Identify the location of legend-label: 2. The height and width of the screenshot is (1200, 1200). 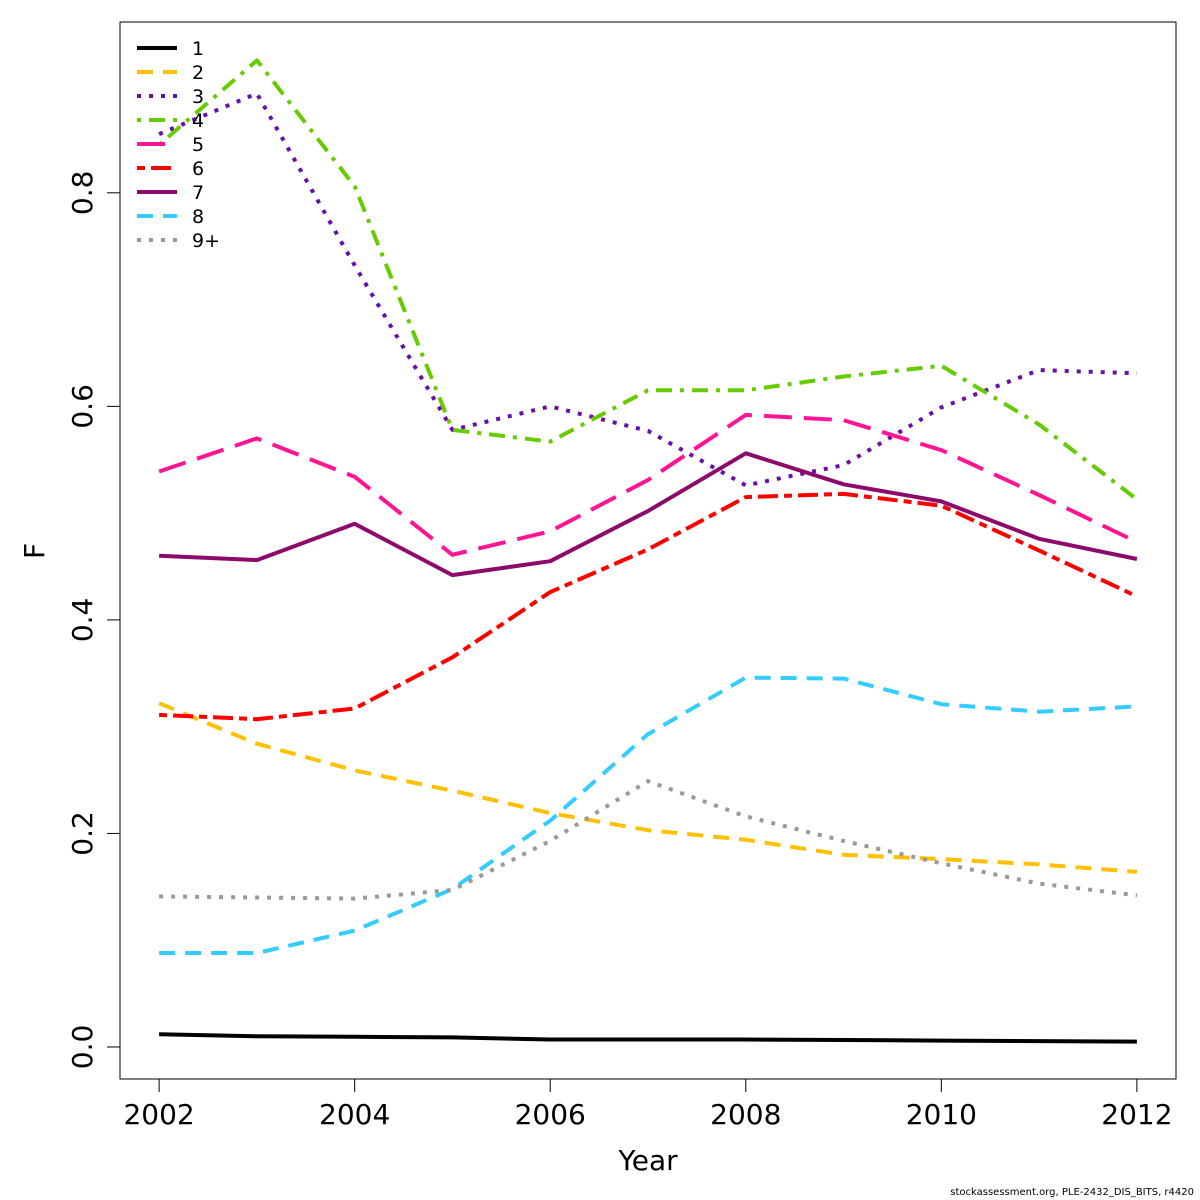
(198, 73).